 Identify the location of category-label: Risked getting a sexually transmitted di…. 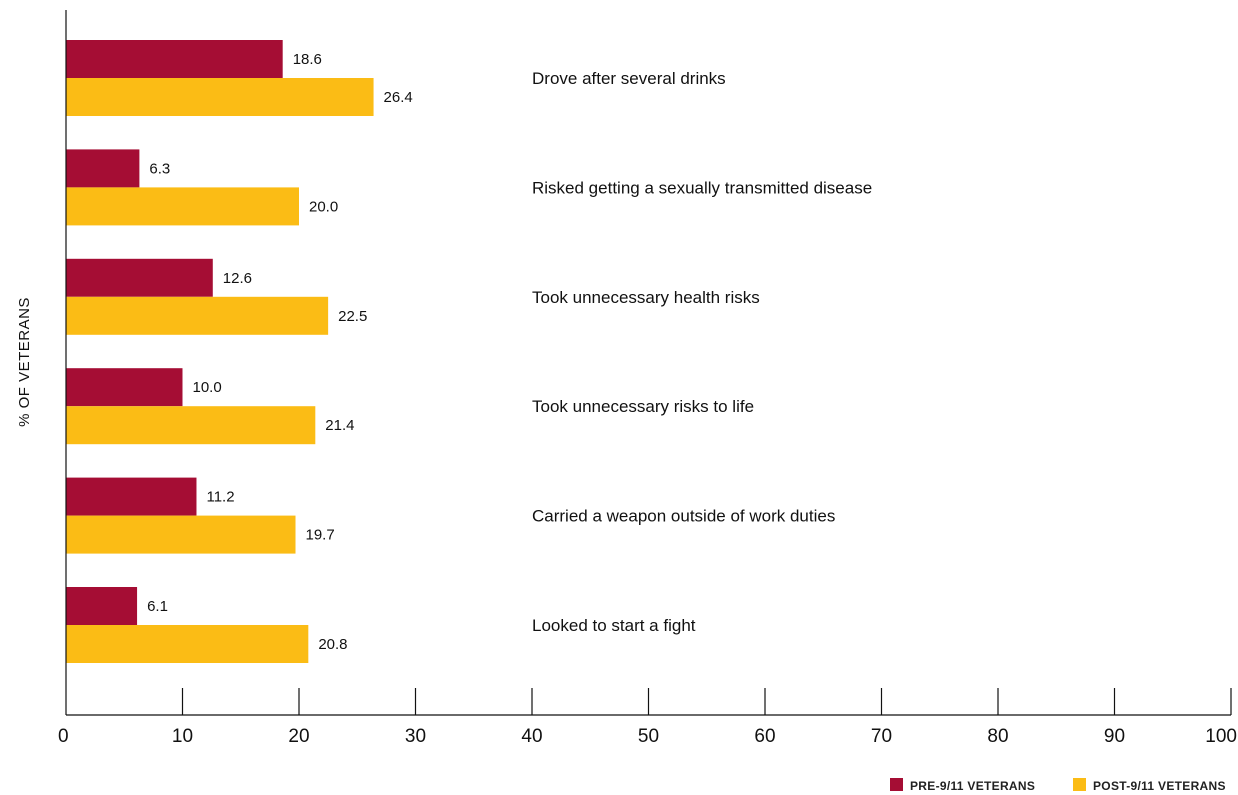
(702, 187).